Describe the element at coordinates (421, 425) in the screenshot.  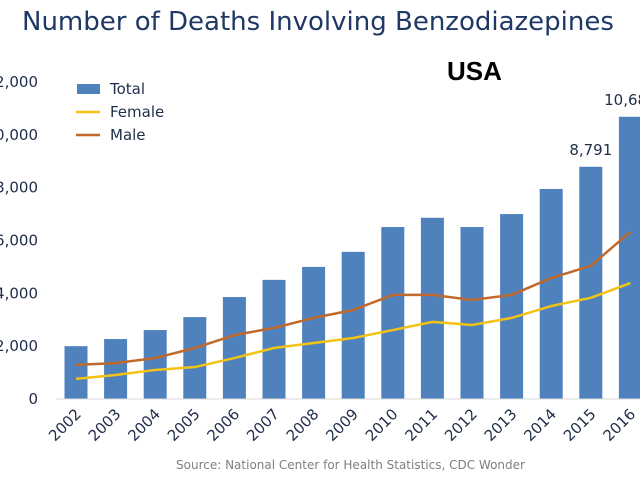
I see `x-tick-label: 2011` at that location.